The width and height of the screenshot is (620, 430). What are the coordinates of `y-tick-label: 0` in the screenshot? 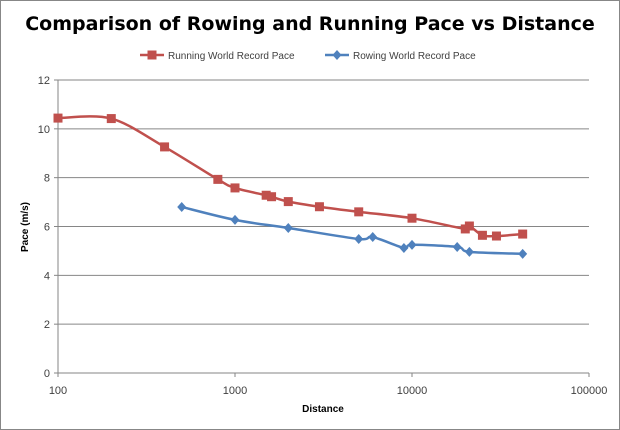 It's located at (47, 374).